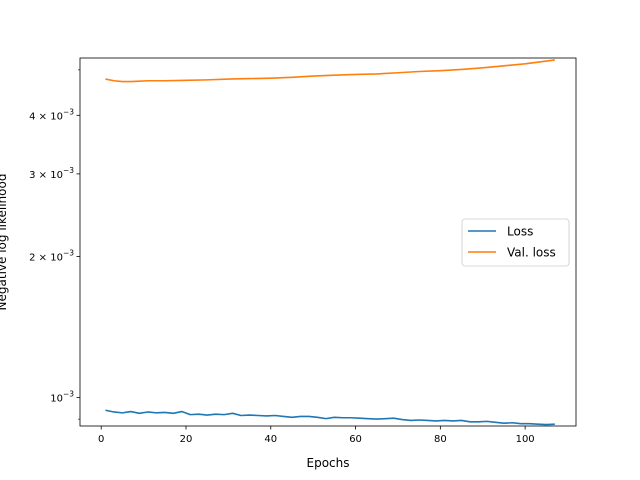  What do you see at coordinates (51, 114) in the screenshot?
I see `y-tick-label: 4 × 10⁻³` at bounding box center [51, 114].